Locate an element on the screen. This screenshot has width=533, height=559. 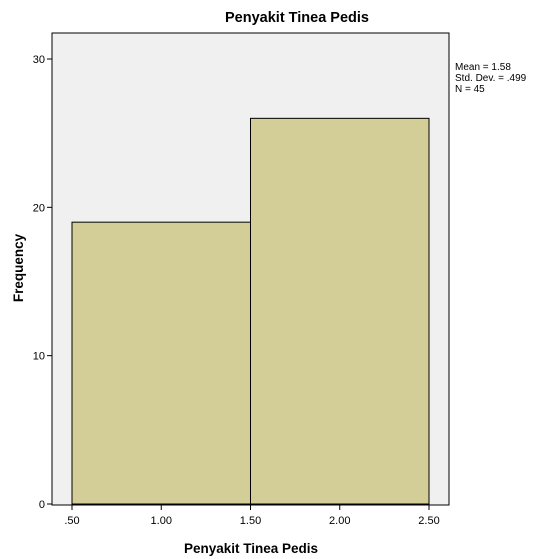
stats-line: Mean = 1.58 is located at coordinates (483, 67).